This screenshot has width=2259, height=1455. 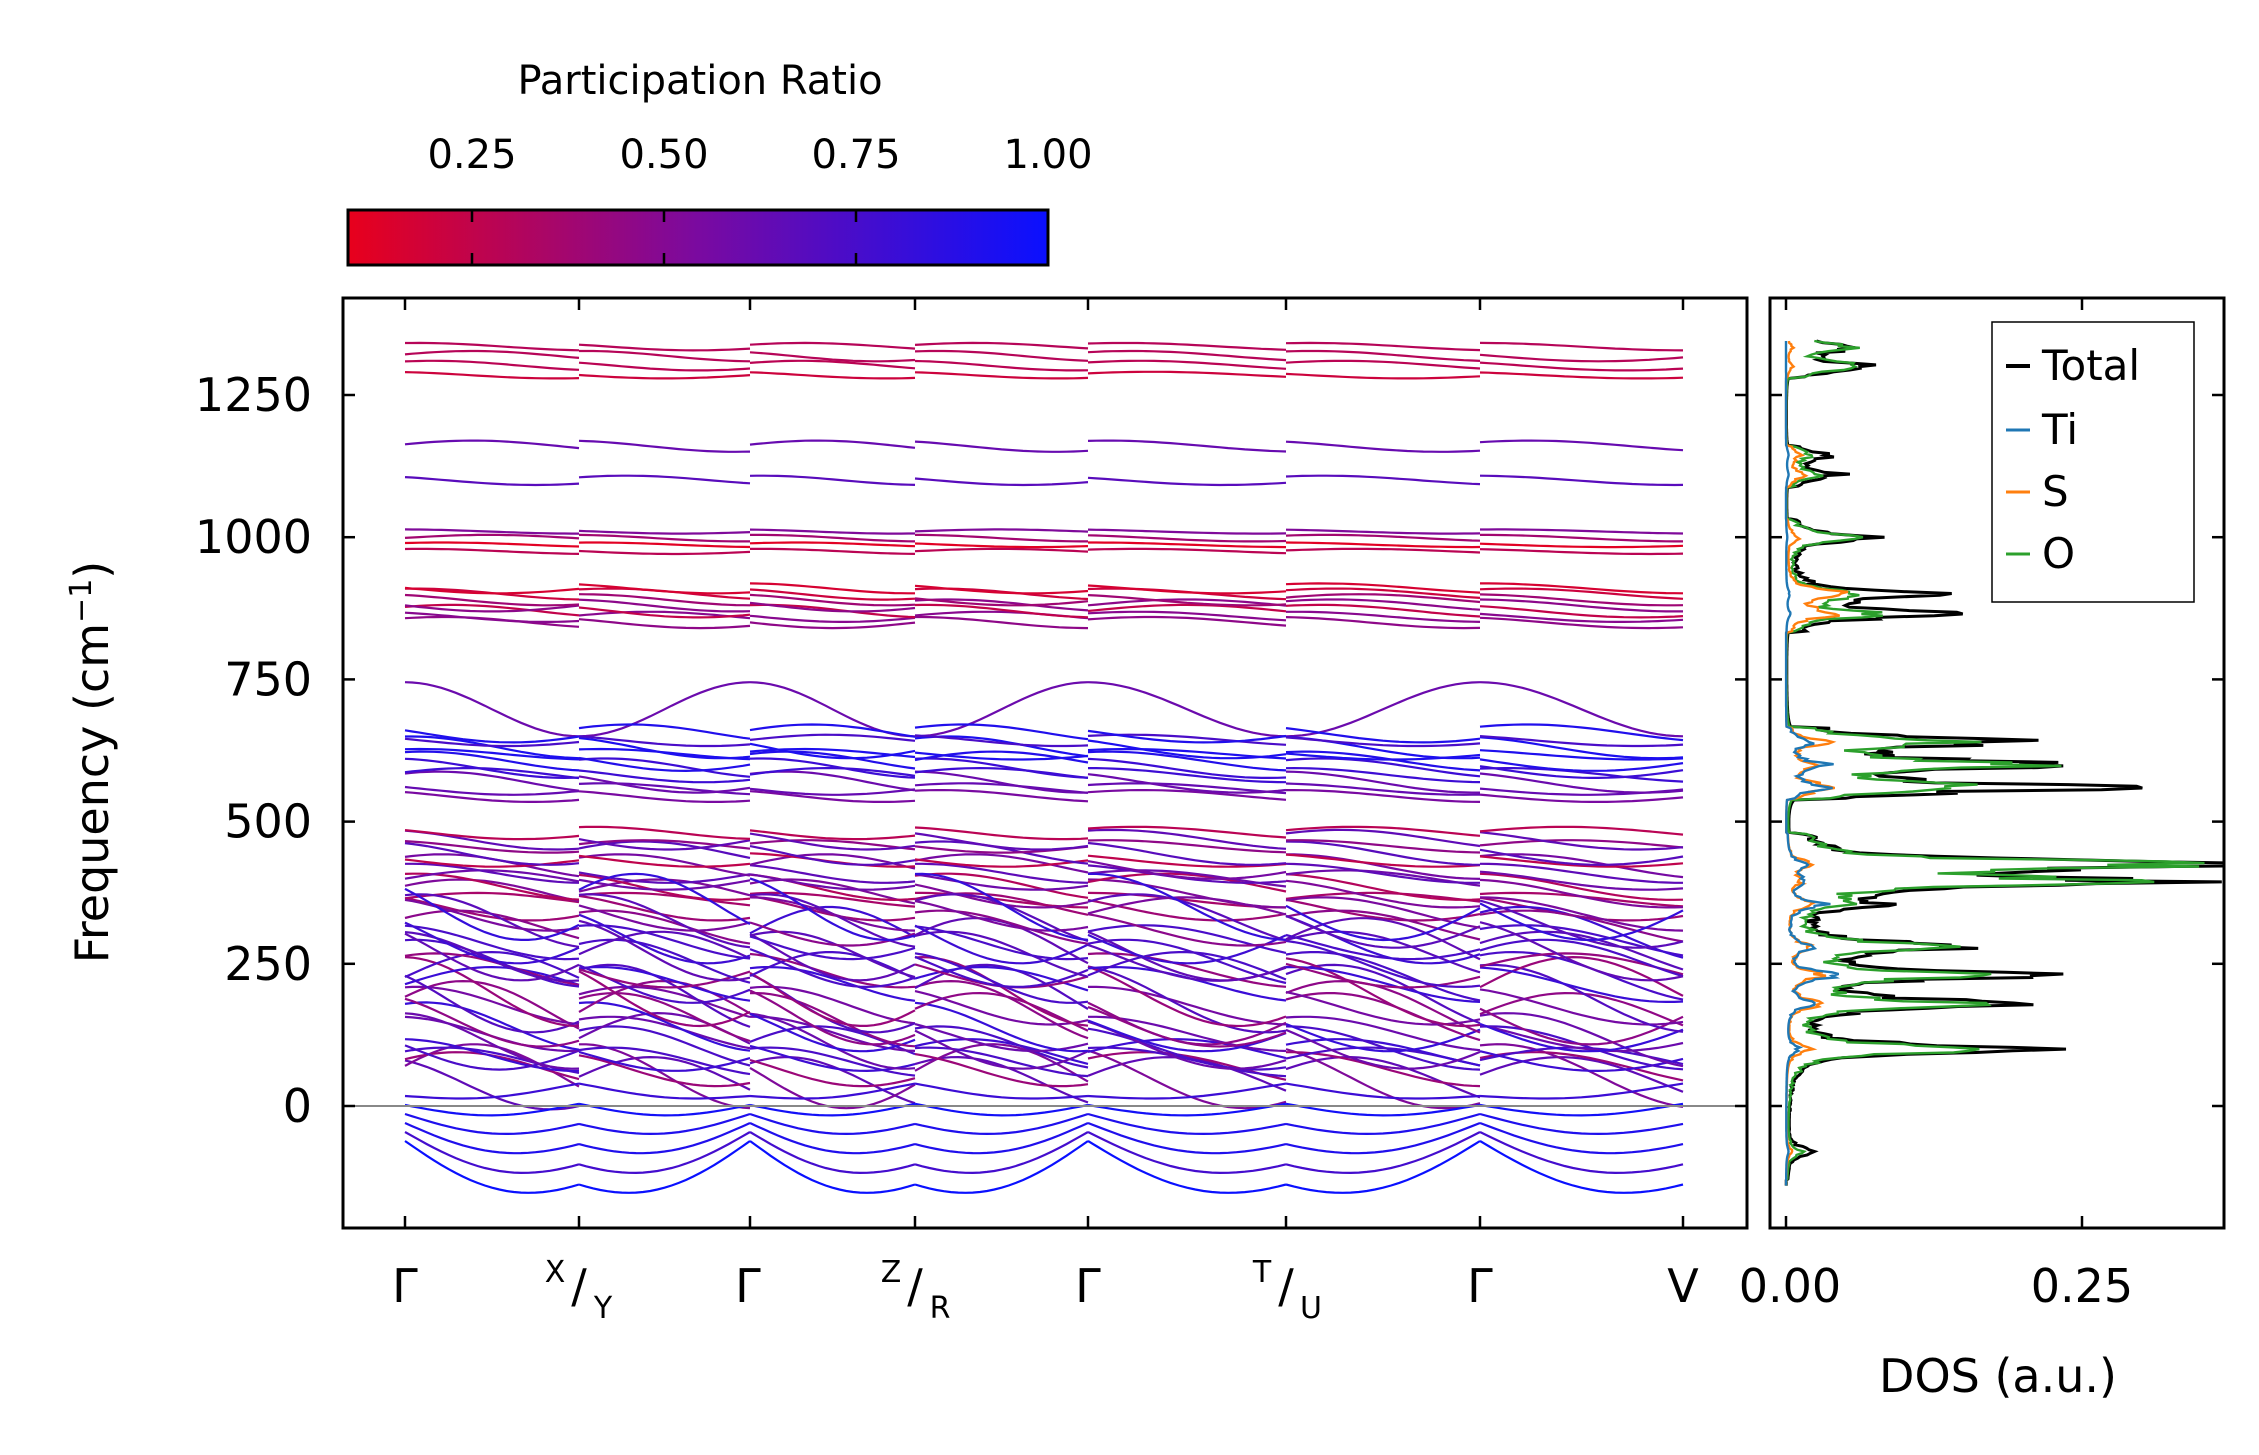 I want to click on dos-axes, so click(x=1997, y=763).